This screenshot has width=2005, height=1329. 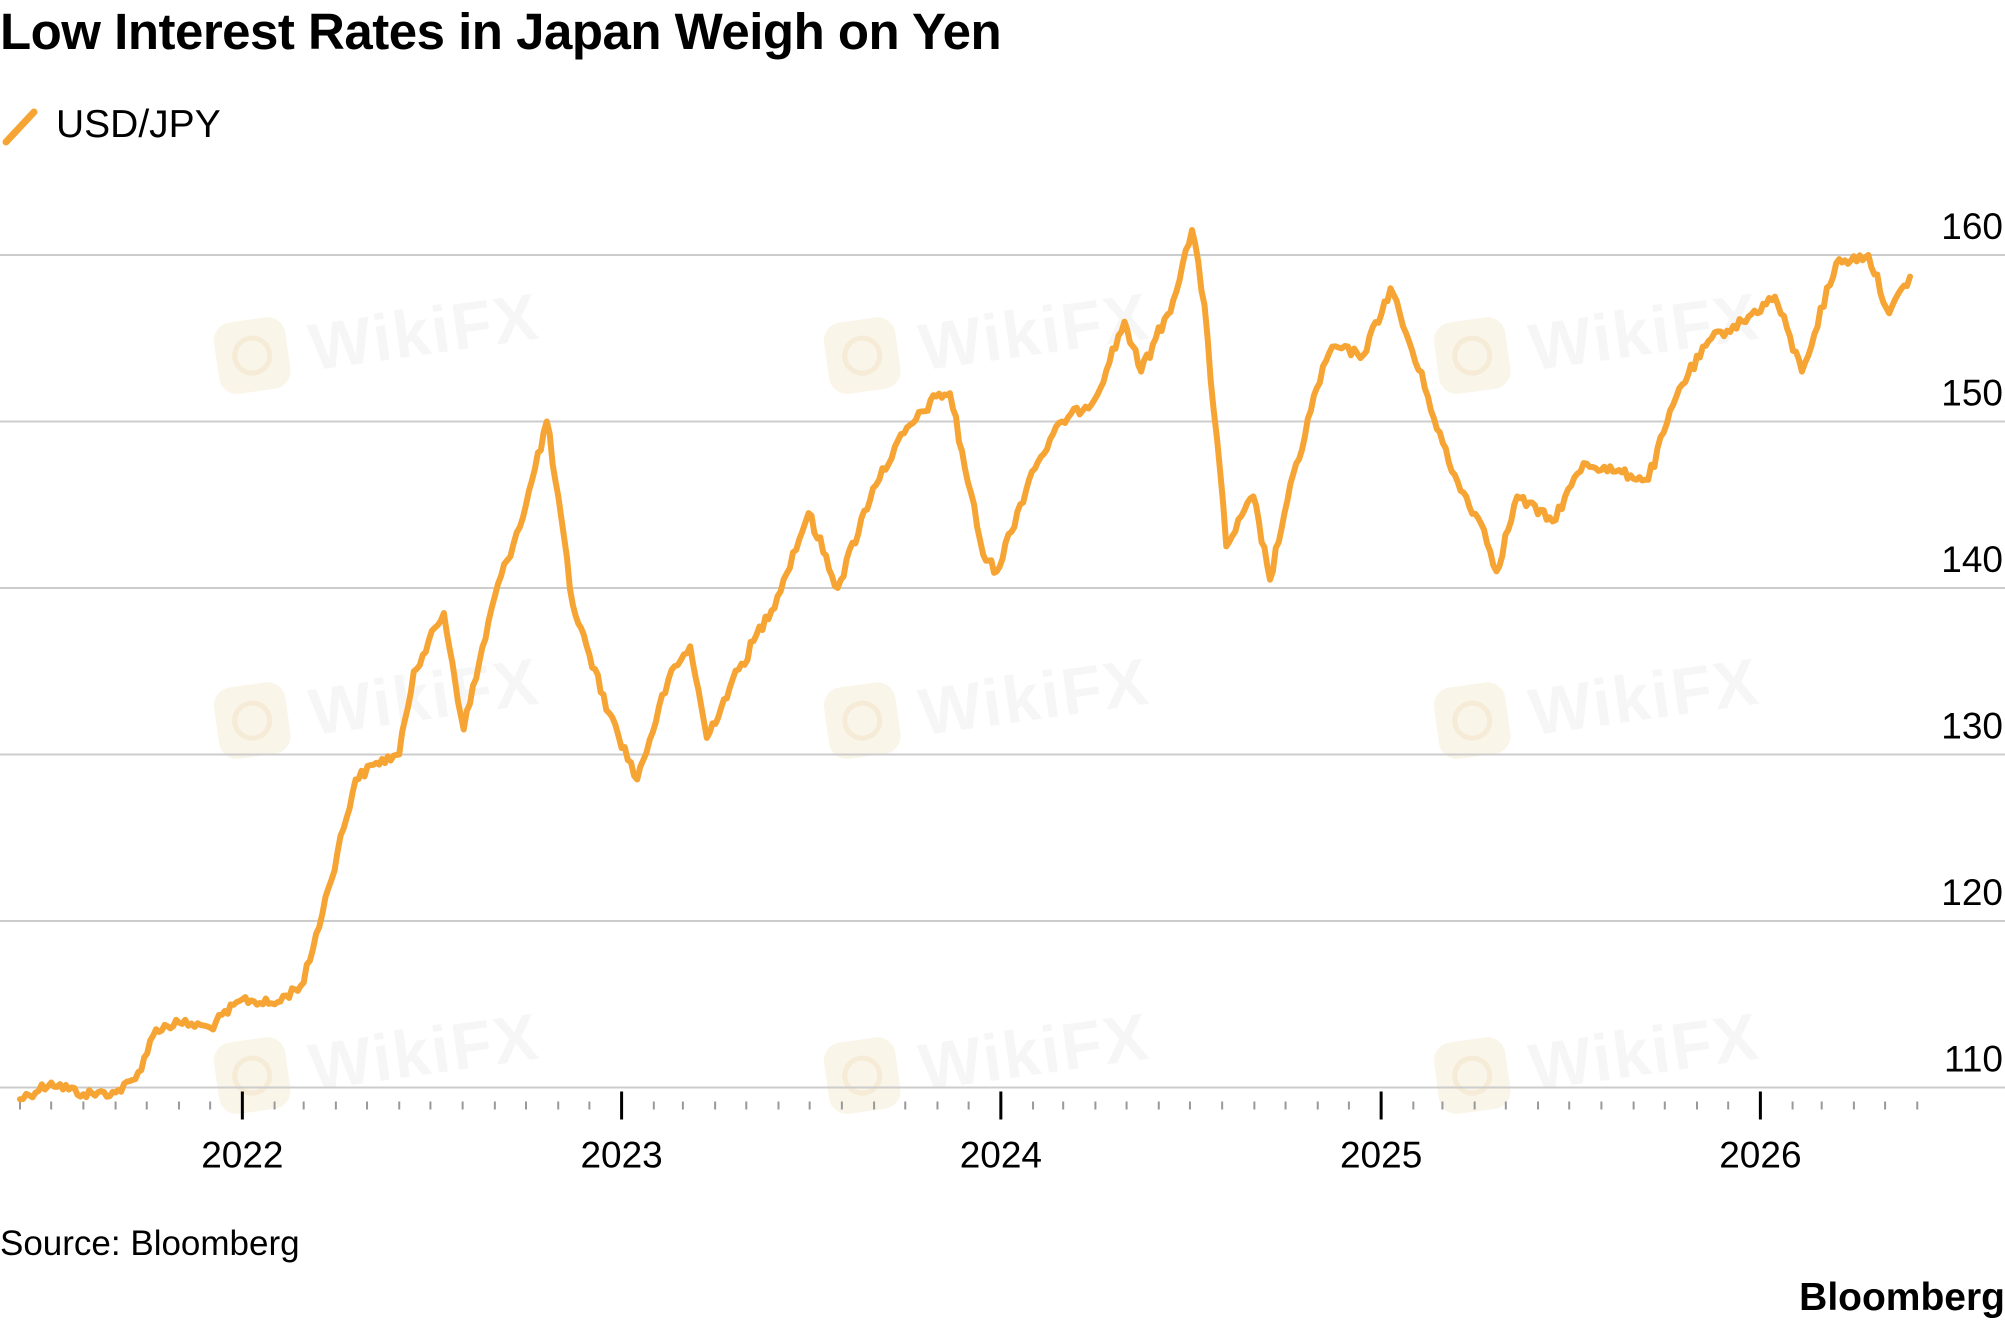 What do you see at coordinates (621, 1155) in the screenshot?
I see `x-tick-label-2023: 2023` at bounding box center [621, 1155].